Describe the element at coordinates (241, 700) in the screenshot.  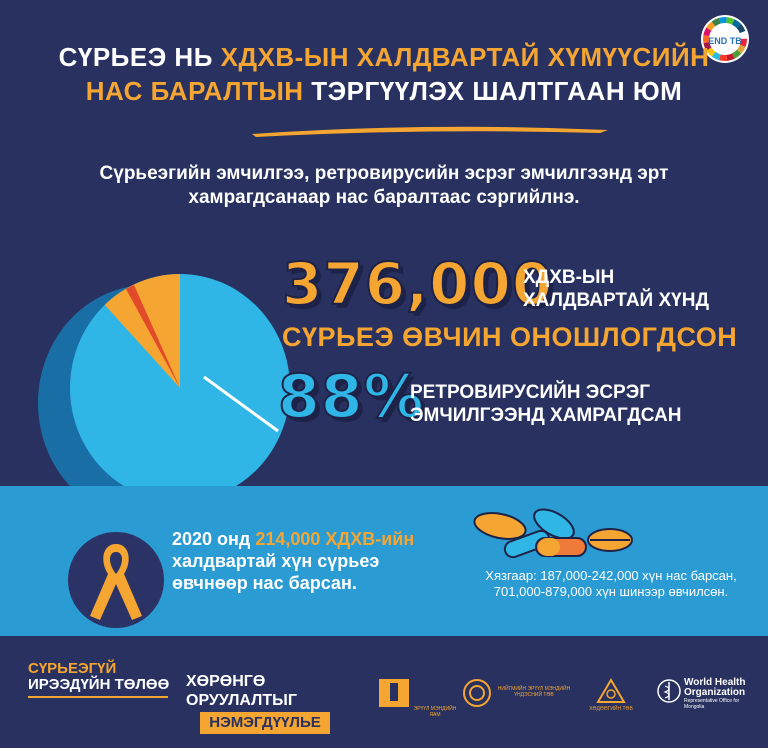
I see `invest-line2: ОРУУЛАЛТЫГ` at that location.